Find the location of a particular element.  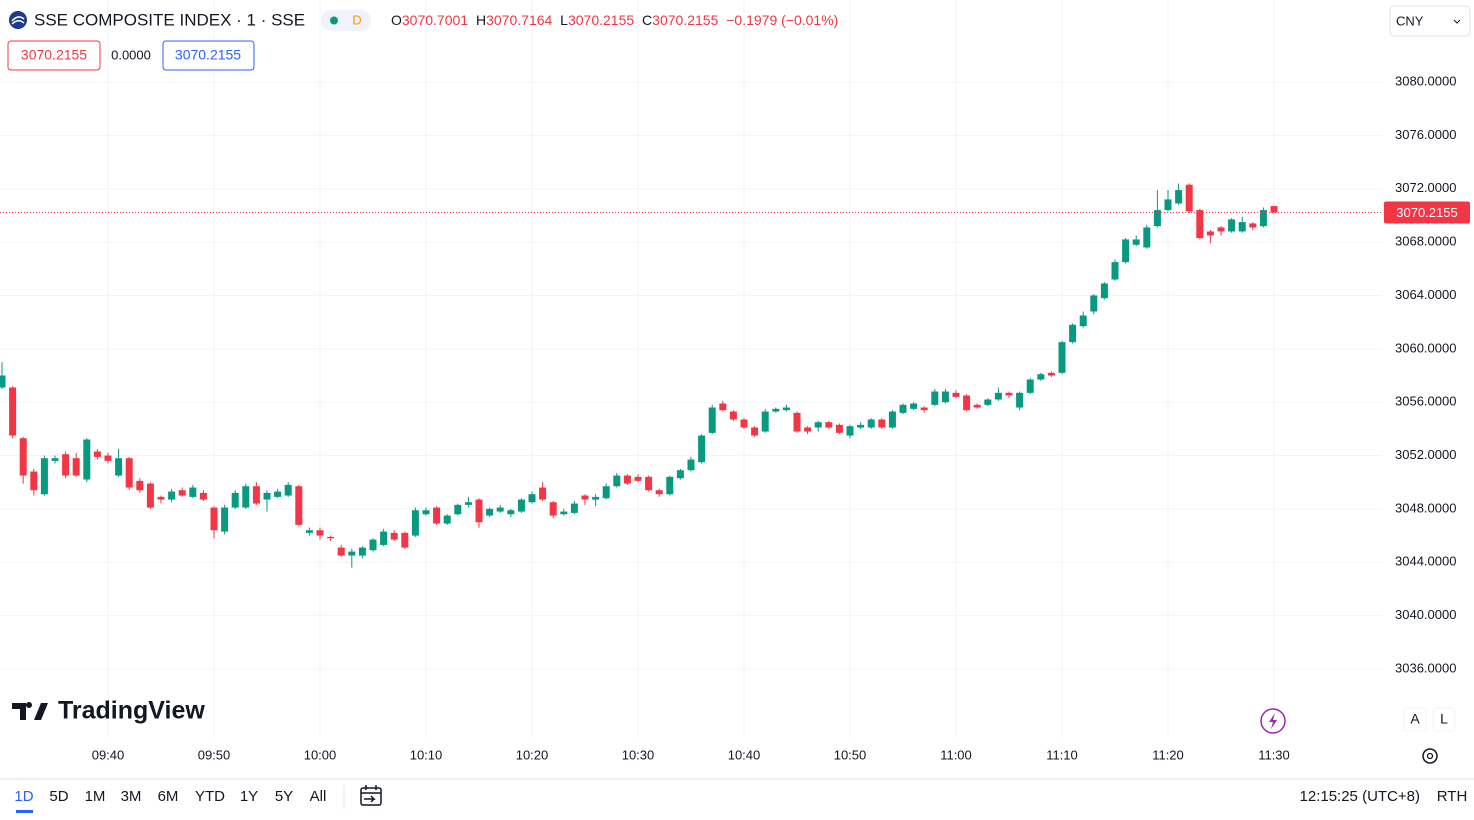

auto-scale-button is located at coordinates (1415, 719).